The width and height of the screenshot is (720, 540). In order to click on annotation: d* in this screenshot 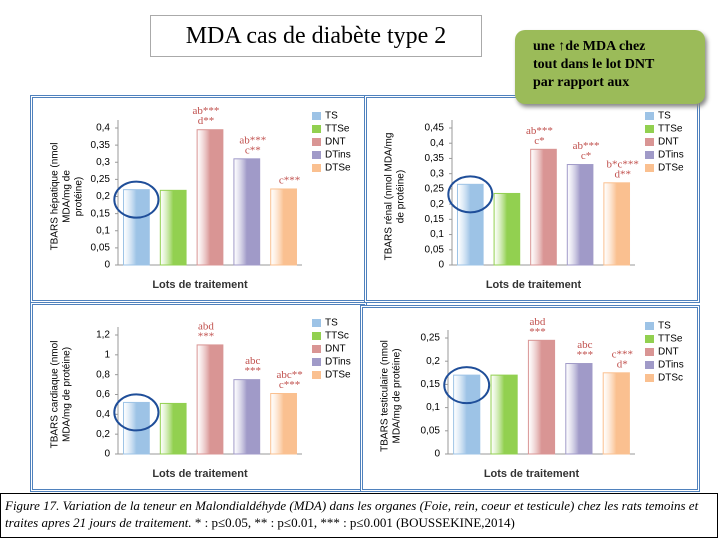, I will do `click(622, 364)`.